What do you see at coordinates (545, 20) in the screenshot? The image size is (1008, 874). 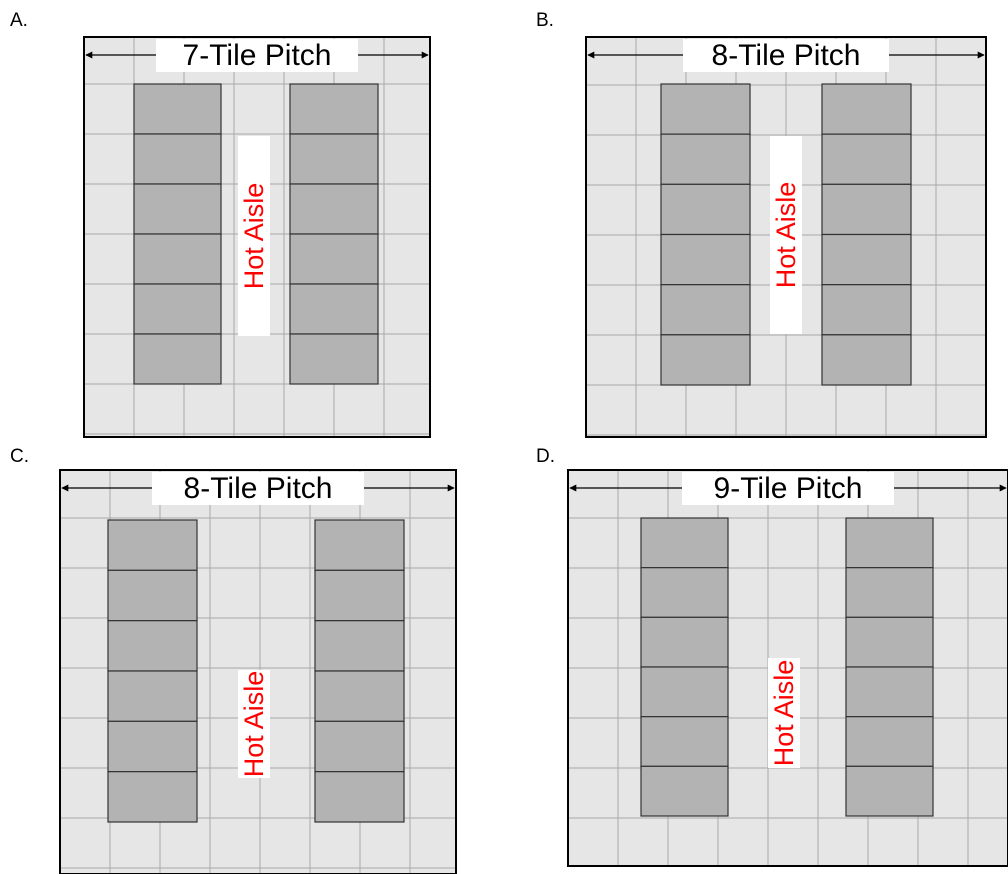 I see `panel-letter: B.` at bounding box center [545, 20].